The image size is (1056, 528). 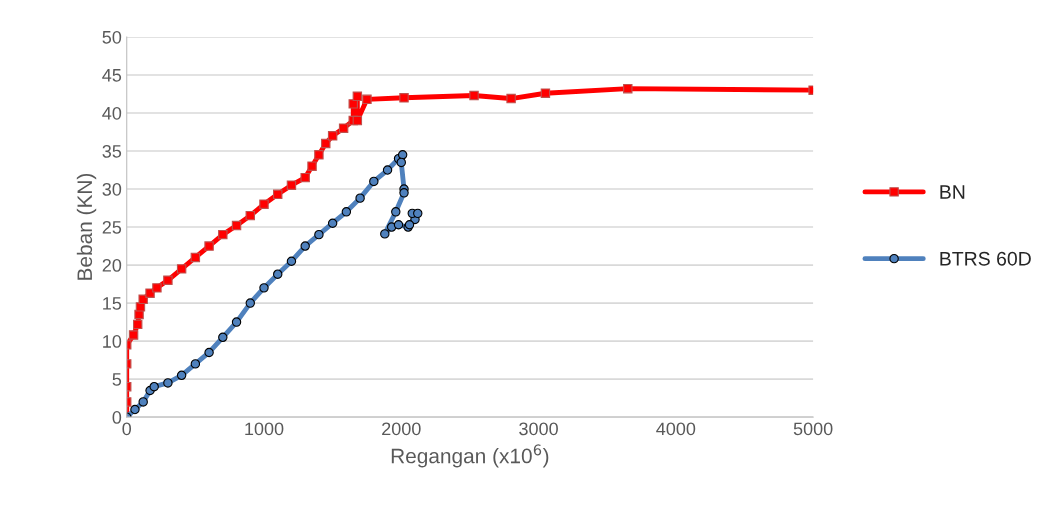 I want to click on x-tick-label: 0, so click(x=127, y=429).